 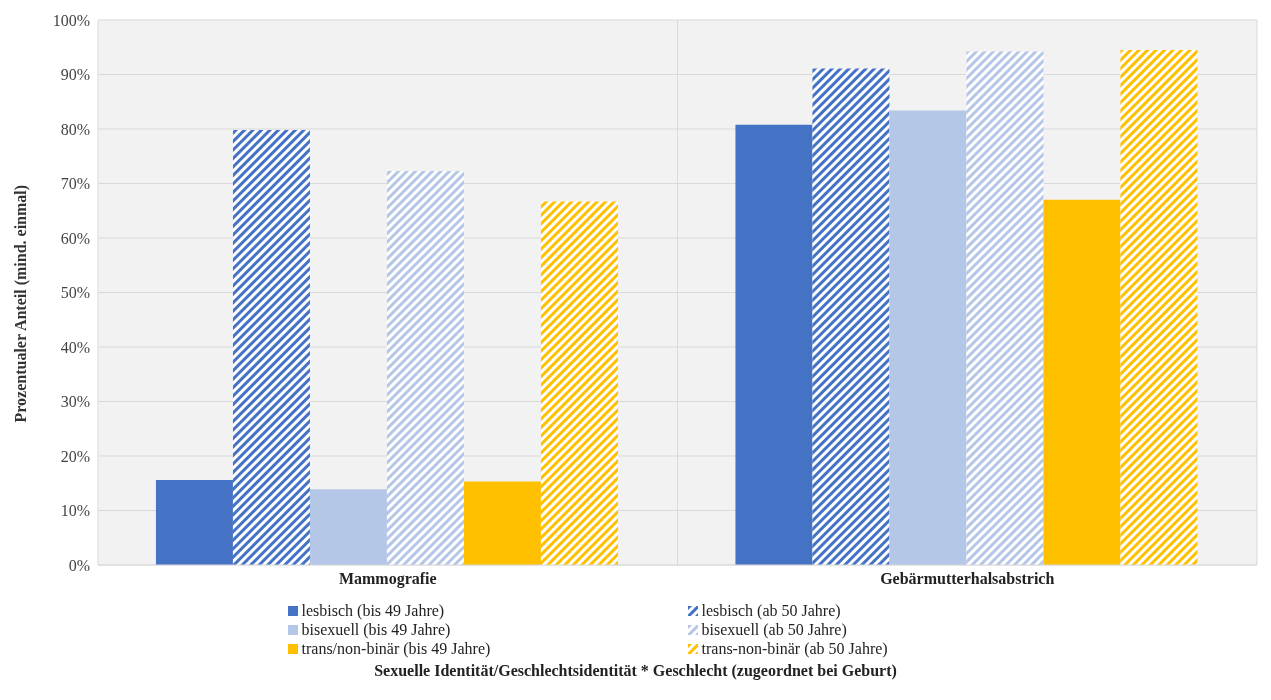 What do you see at coordinates (635, 671) in the screenshot?
I see `x-axis-title: Sexuelle Identität/Geschlechtsidentität * Geschlecht (zugeordnet bei Geburt)` at bounding box center [635, 671].